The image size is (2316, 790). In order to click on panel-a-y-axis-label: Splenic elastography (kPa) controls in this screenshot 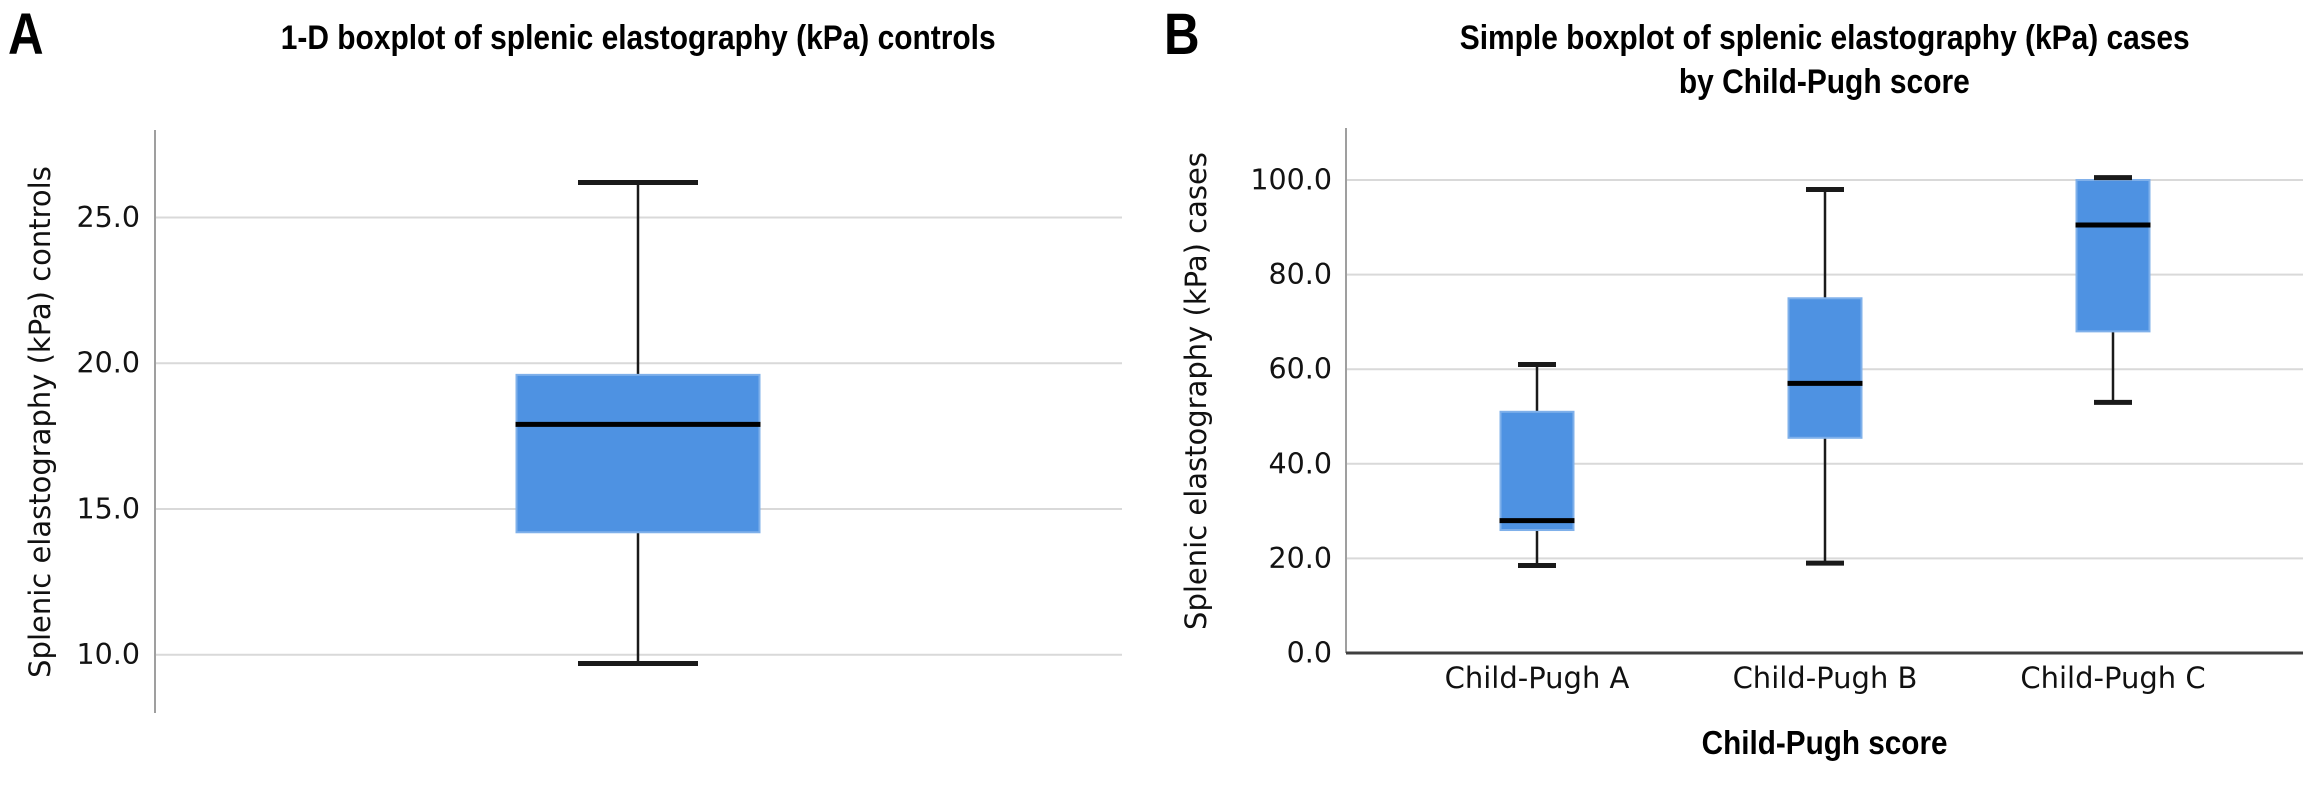, I will do `click(40, 422)`.